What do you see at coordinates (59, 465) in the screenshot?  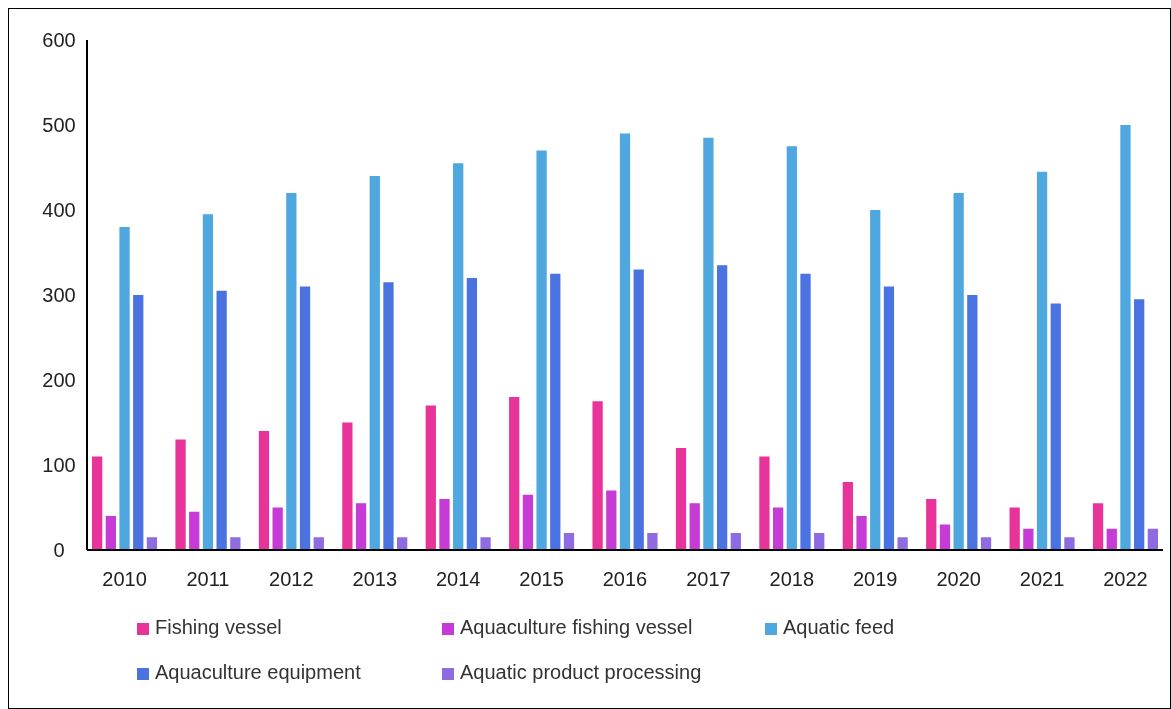 I see `y-tick-label: 100` at bounding box center [59, 465].